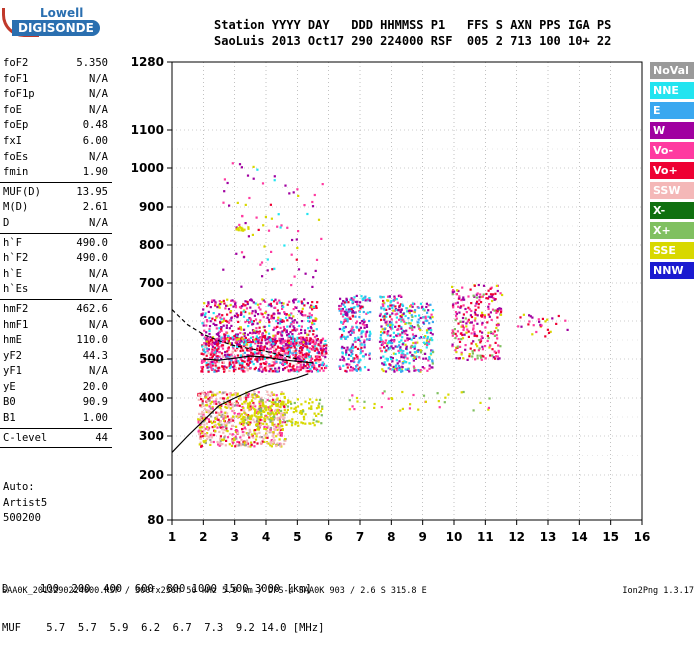 This screenshot has height=648, width=700. Describe the element at coordinates (56, 357) in the screenshot. I see `param-row: yF2 44.3` at that location.